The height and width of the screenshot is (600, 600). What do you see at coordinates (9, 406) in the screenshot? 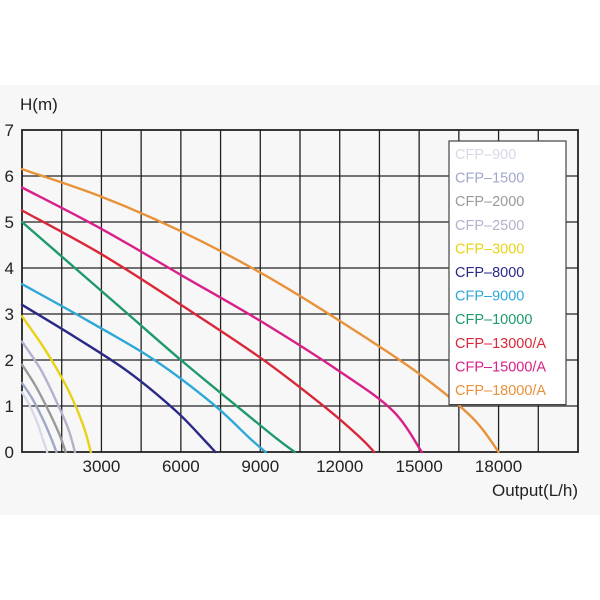
I see `y-tick-label: 1` at bounding box center [9, 406].